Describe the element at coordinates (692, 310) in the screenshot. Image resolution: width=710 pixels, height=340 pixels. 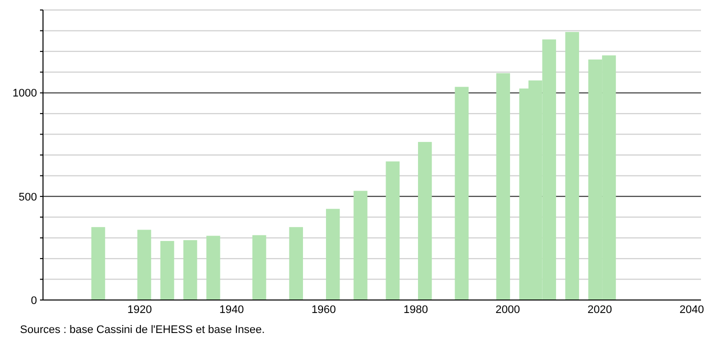
I see `x-tick-label: 2040` at that location.